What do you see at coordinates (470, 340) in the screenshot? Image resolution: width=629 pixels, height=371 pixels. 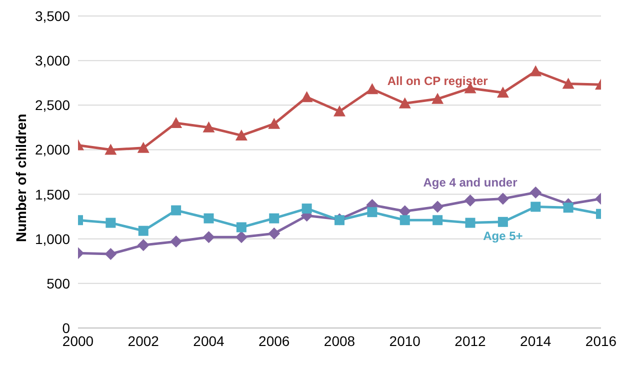 I see `x-tick-label: 2012` at bounding box center [470, 340].